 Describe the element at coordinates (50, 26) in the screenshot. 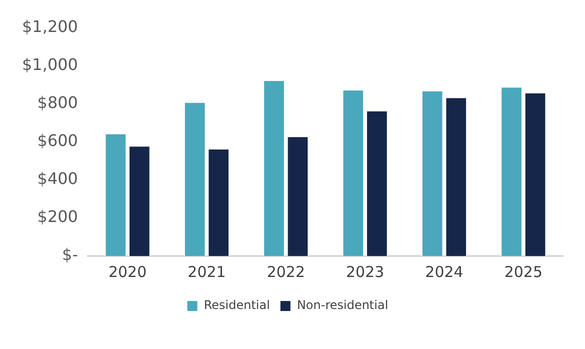

I see `y-tick-label: $1,200` at that location.